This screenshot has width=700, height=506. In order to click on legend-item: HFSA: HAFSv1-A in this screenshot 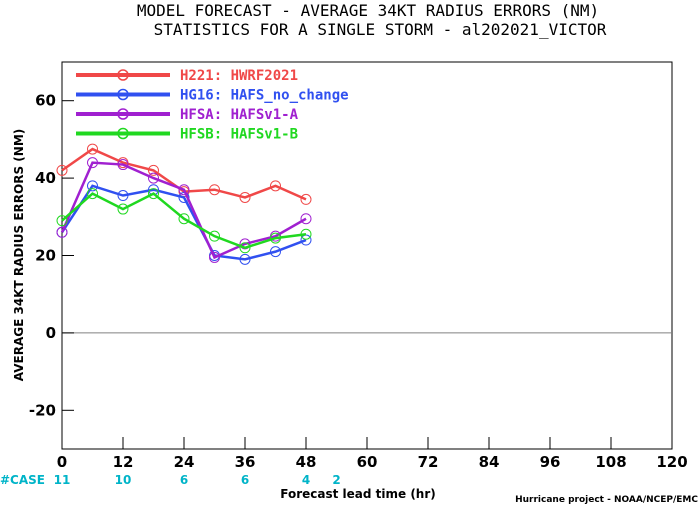, I will do `click(187, 115)`.